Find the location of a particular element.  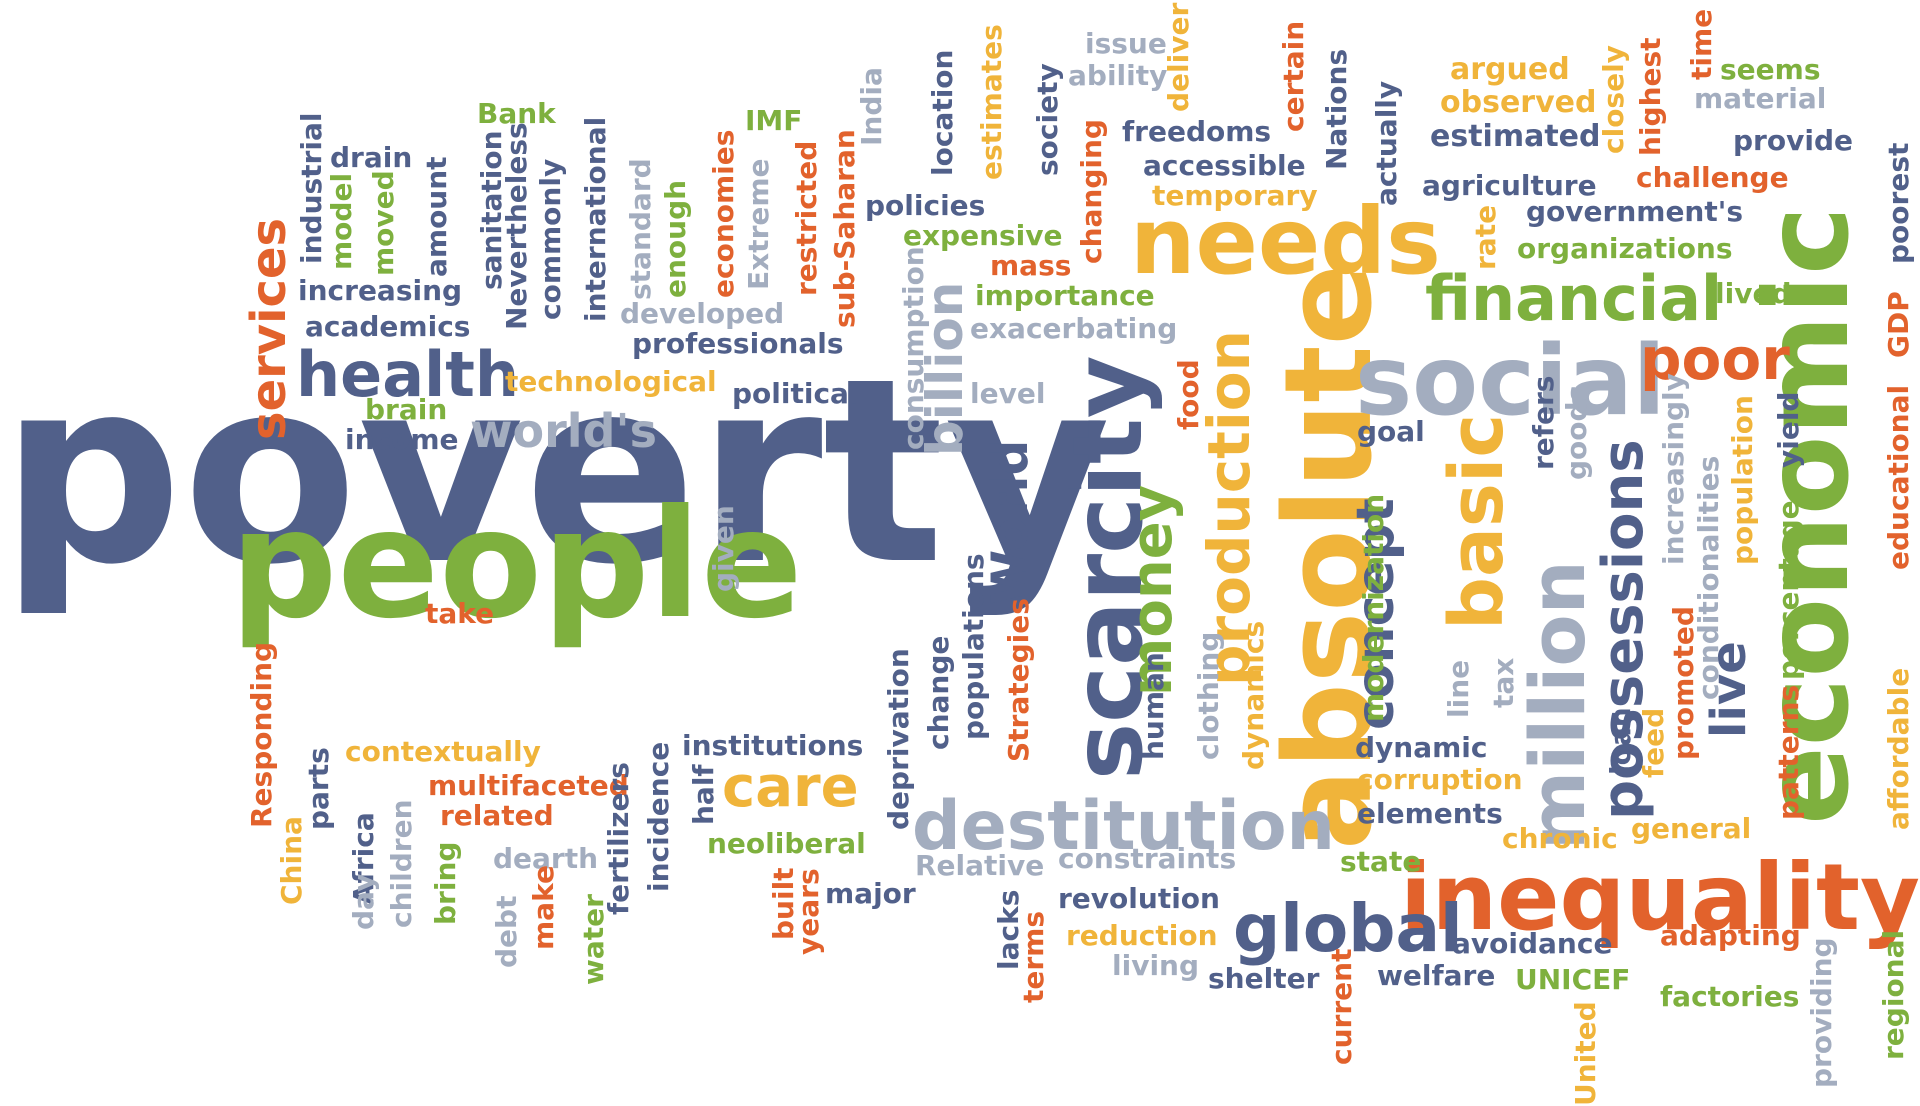

word-goal: goal is located at coordinates (1391, 431).